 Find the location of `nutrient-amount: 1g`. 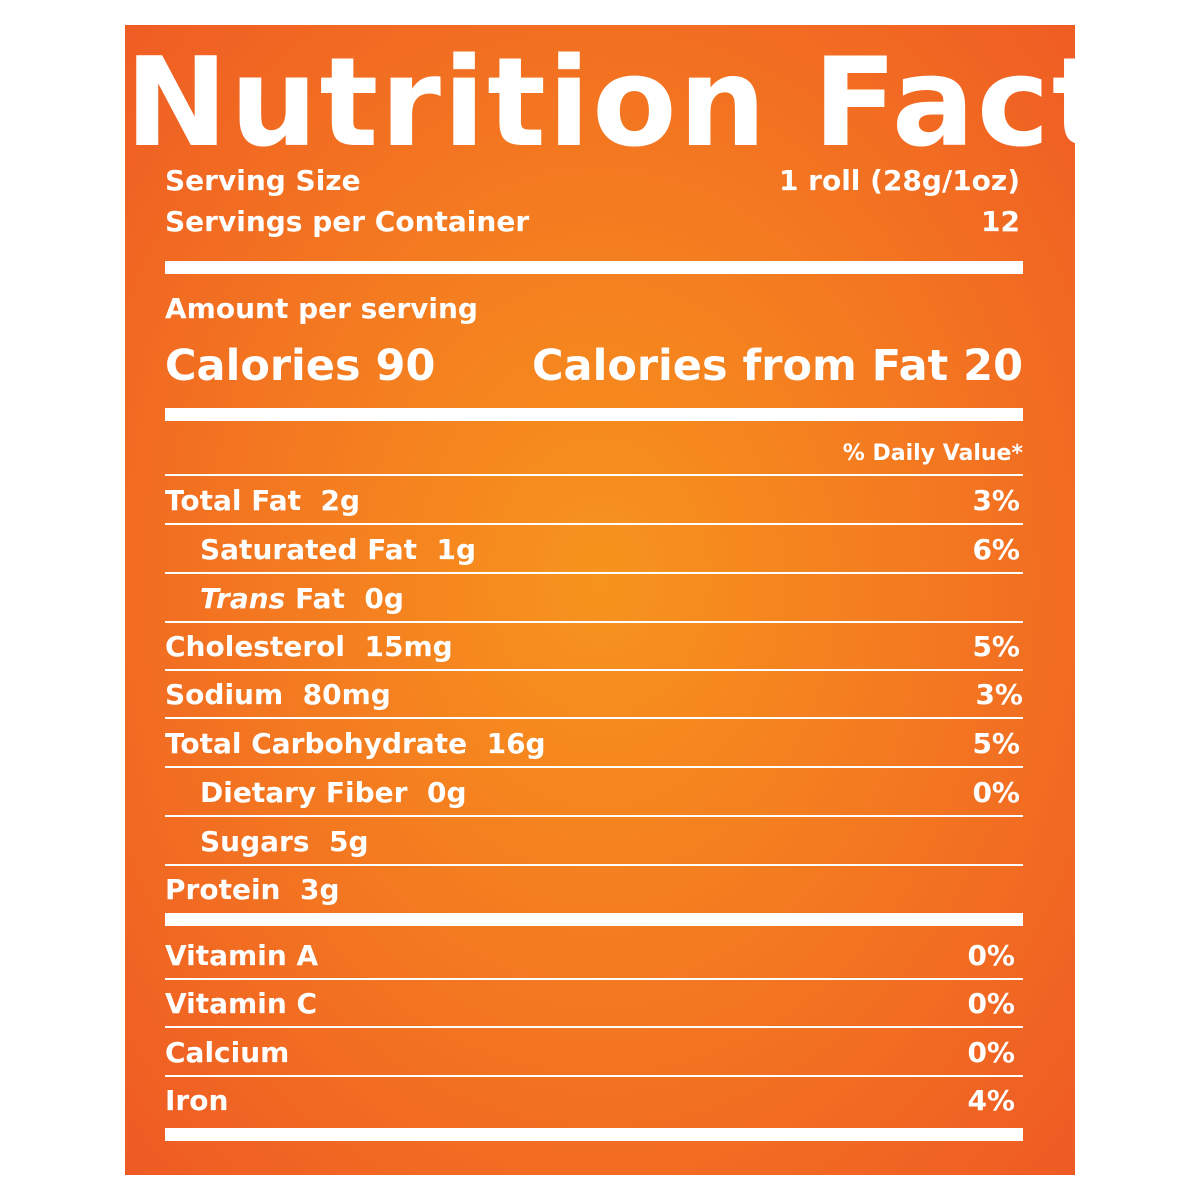

nutrient-amount: 1g is located at coordinates (456, 549).